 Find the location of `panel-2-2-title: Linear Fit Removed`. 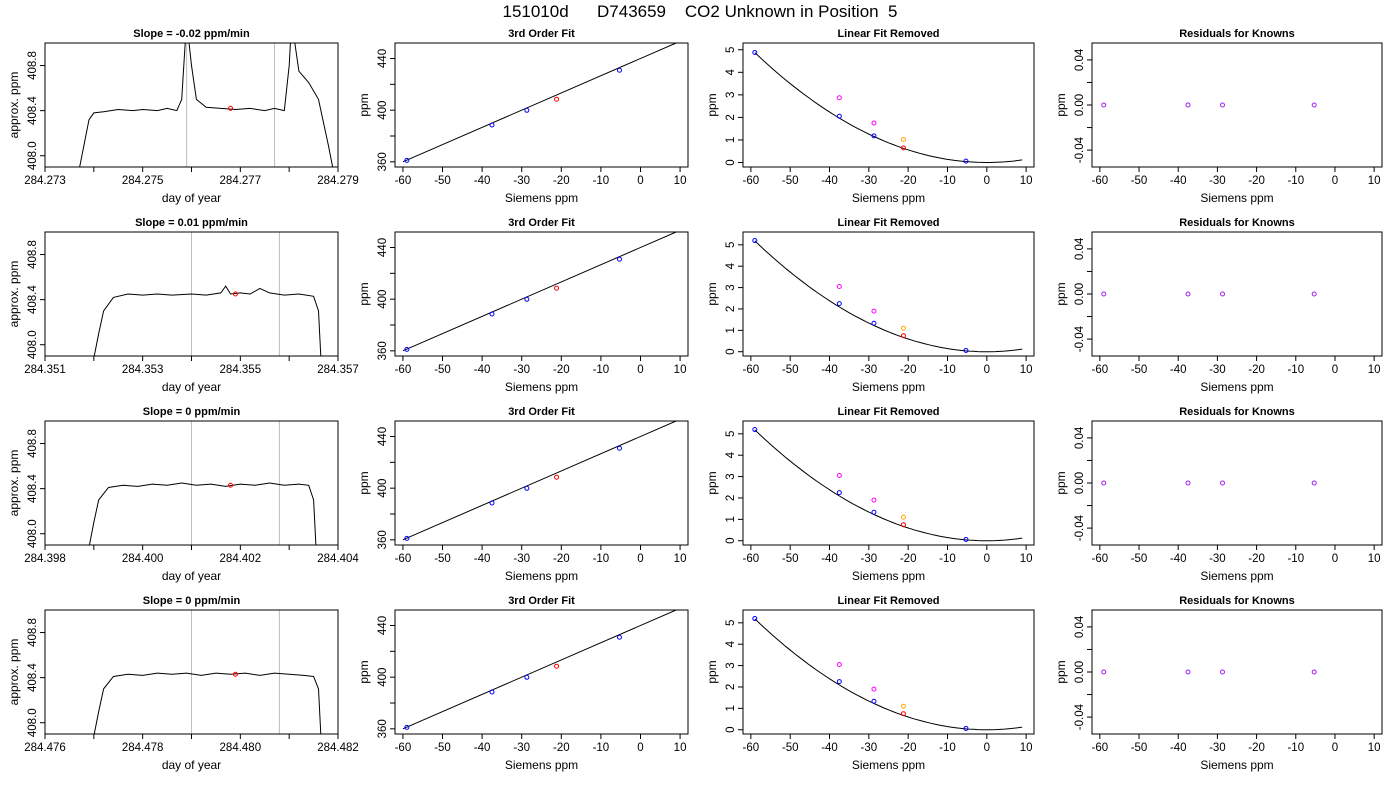

panel-2-2-title: Linear Fit Removed is located at coordinates (888, 412).